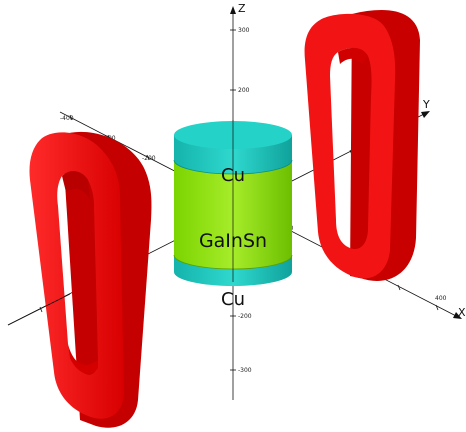 The width and height of the screenshot is (466, 432). I want to click on diag-tick-label: -200, so click(149, 158).